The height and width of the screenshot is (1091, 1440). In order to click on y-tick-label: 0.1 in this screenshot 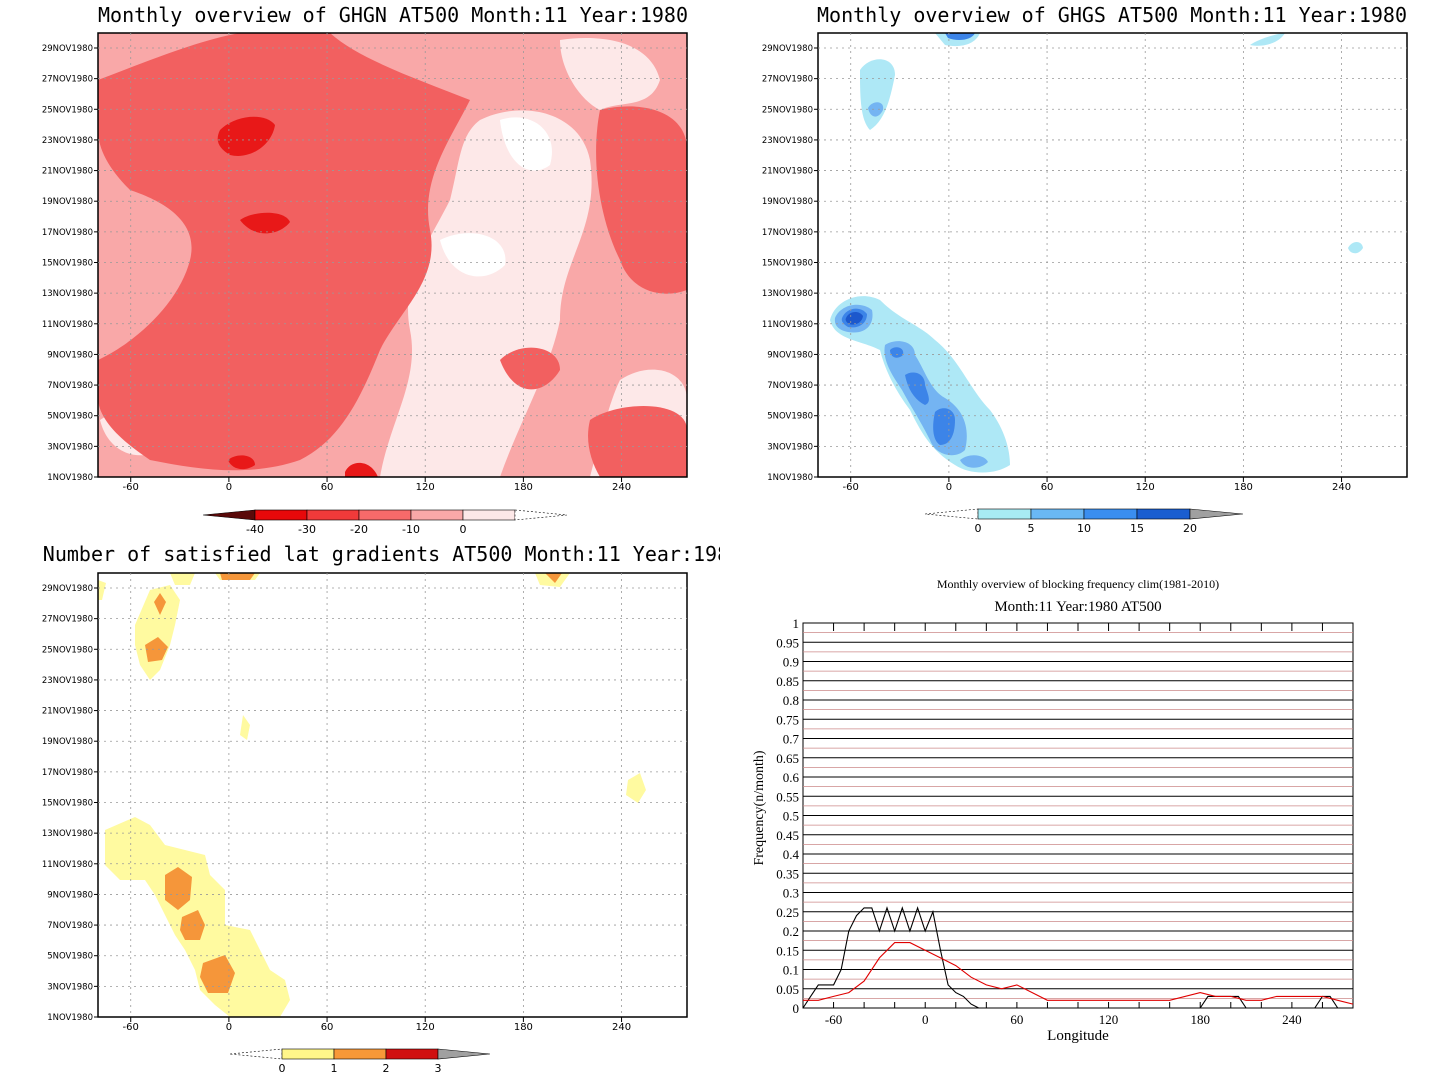, I will do `click(791, 970)`.